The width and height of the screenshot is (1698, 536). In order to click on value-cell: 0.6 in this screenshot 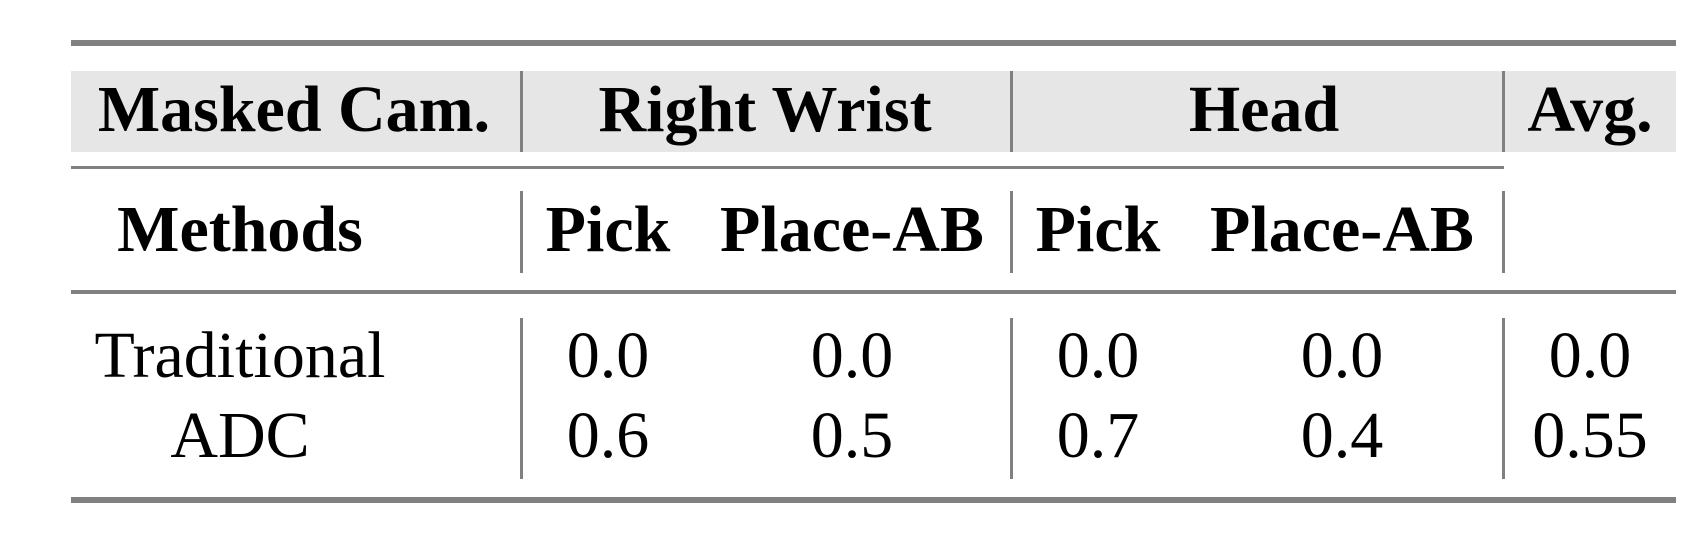, I will do `click(608, 435)`.